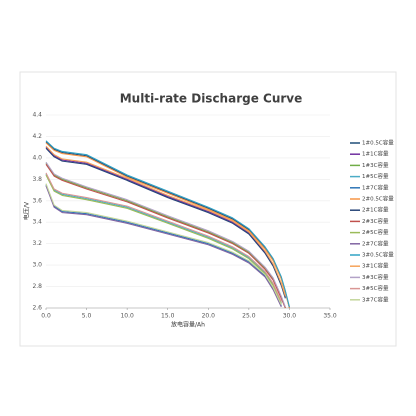 The image size is (416, 416). What do you see at coordinates (375, 187) in the screenshot?
I see `legend-label: 1#7C容量` at bounding box center [375, 187].